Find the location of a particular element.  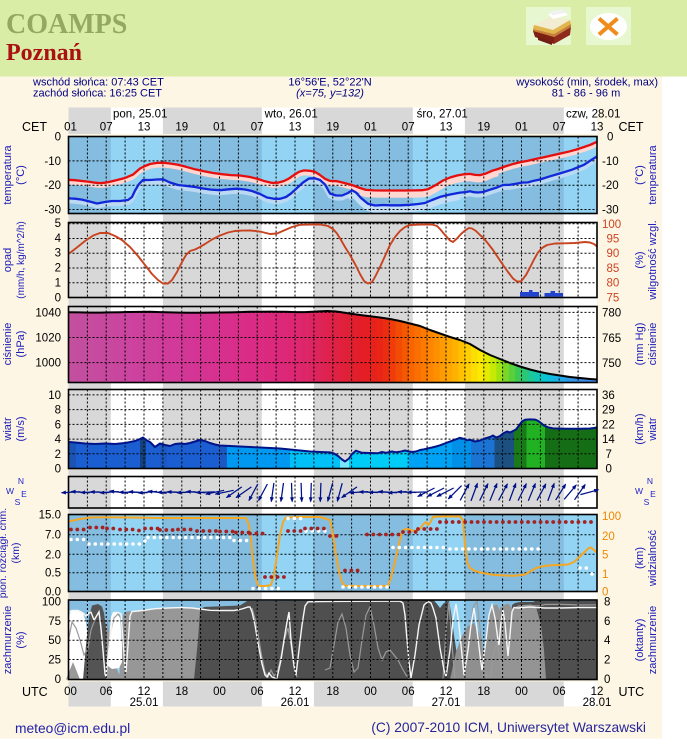

svg-text: wto, 26.01 is located at coordinates (291, 115).